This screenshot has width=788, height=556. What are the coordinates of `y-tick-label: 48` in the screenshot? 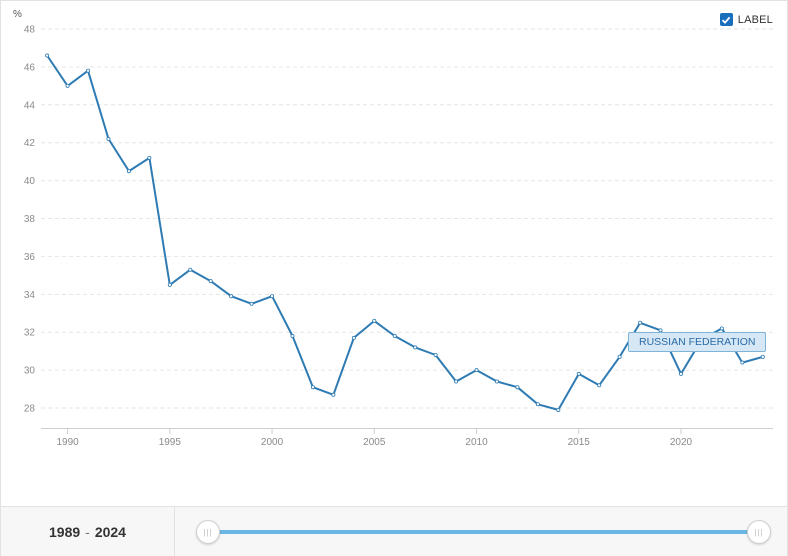 It's located at (30, 30).